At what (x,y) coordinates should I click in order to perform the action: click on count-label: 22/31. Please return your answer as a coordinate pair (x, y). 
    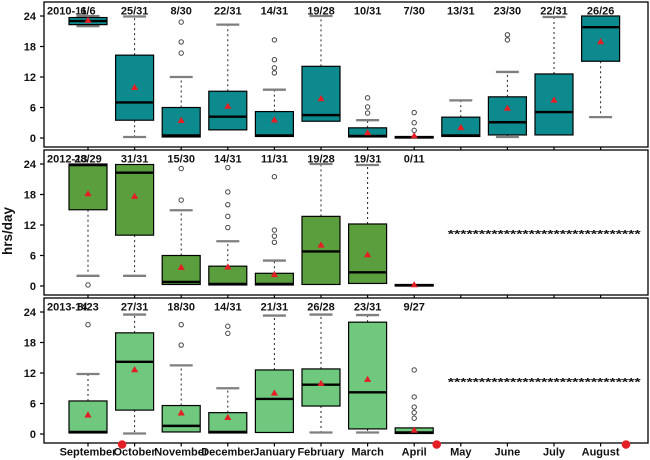
    Looking at the image, I should click on (554, 12).